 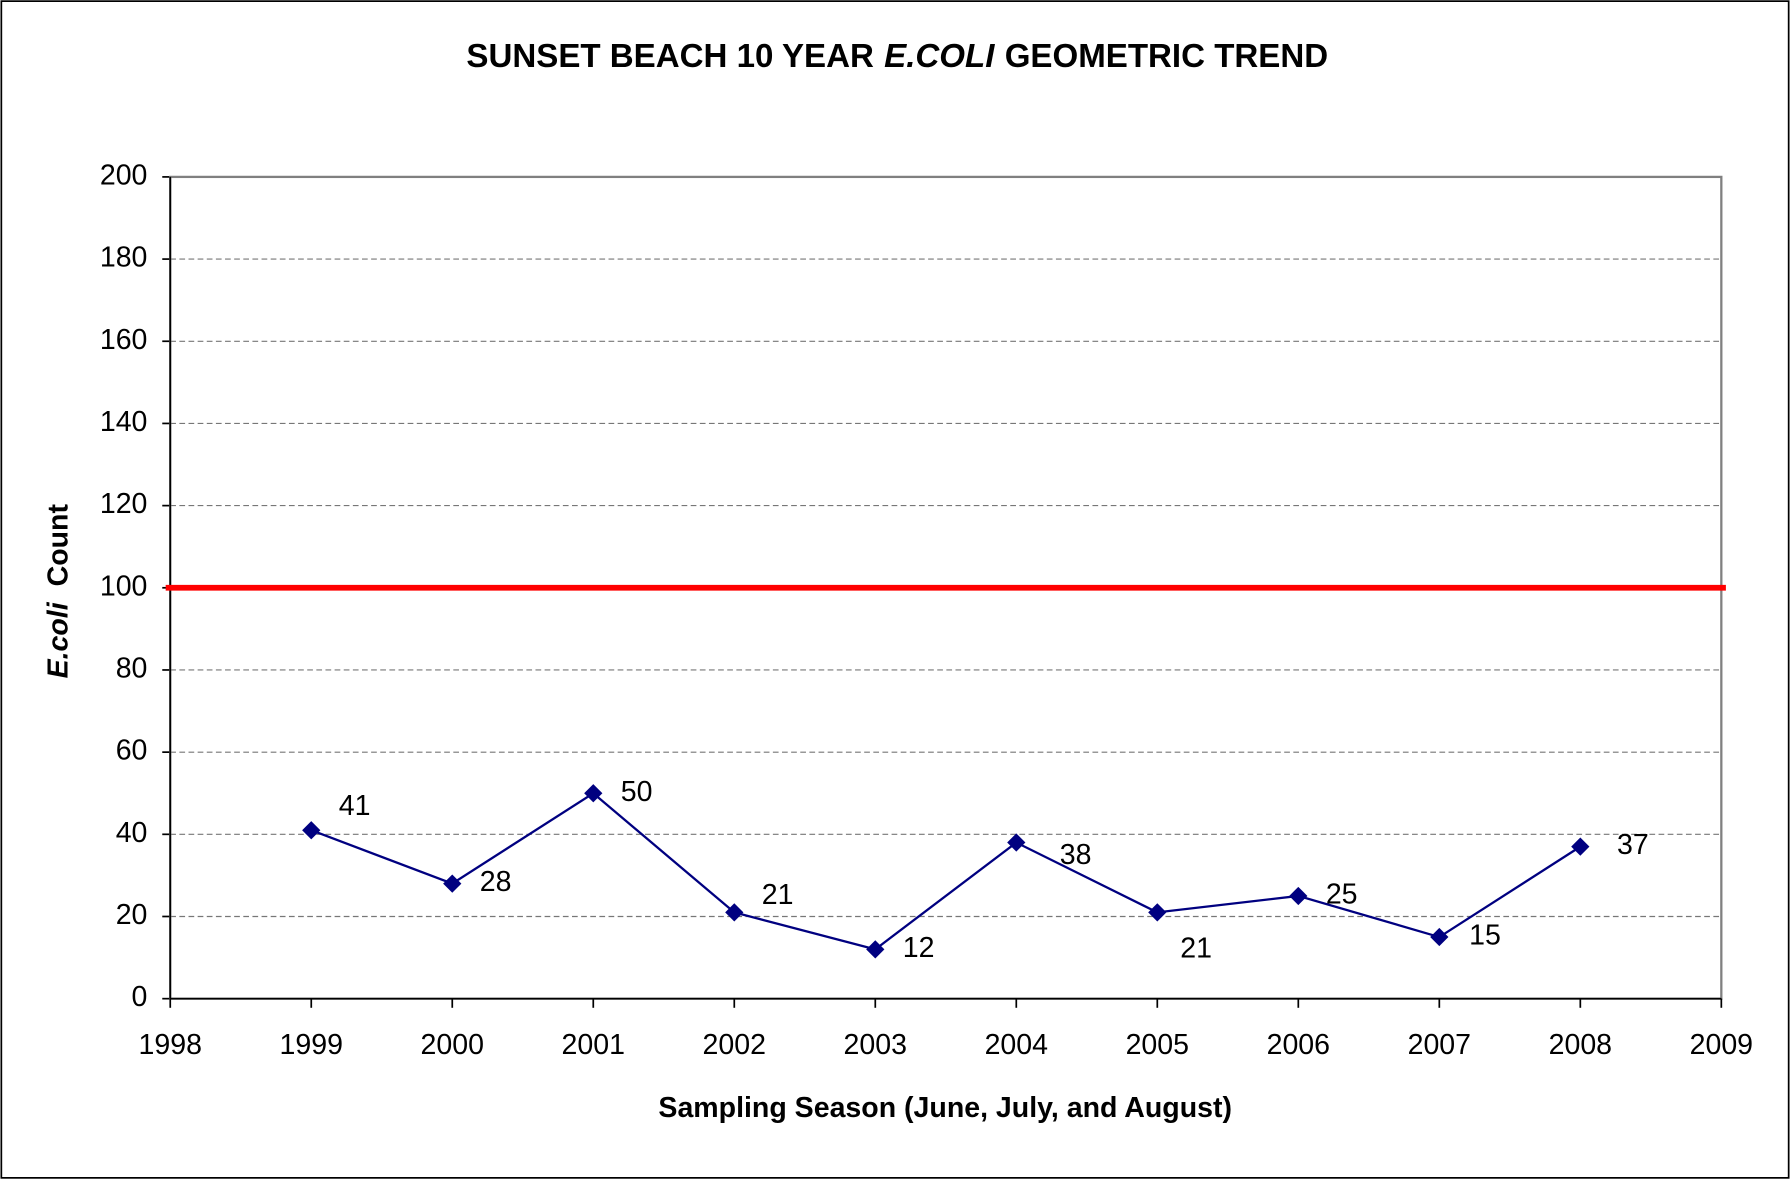 I want to click on data-label: 25, so click(x=1342, y=894).